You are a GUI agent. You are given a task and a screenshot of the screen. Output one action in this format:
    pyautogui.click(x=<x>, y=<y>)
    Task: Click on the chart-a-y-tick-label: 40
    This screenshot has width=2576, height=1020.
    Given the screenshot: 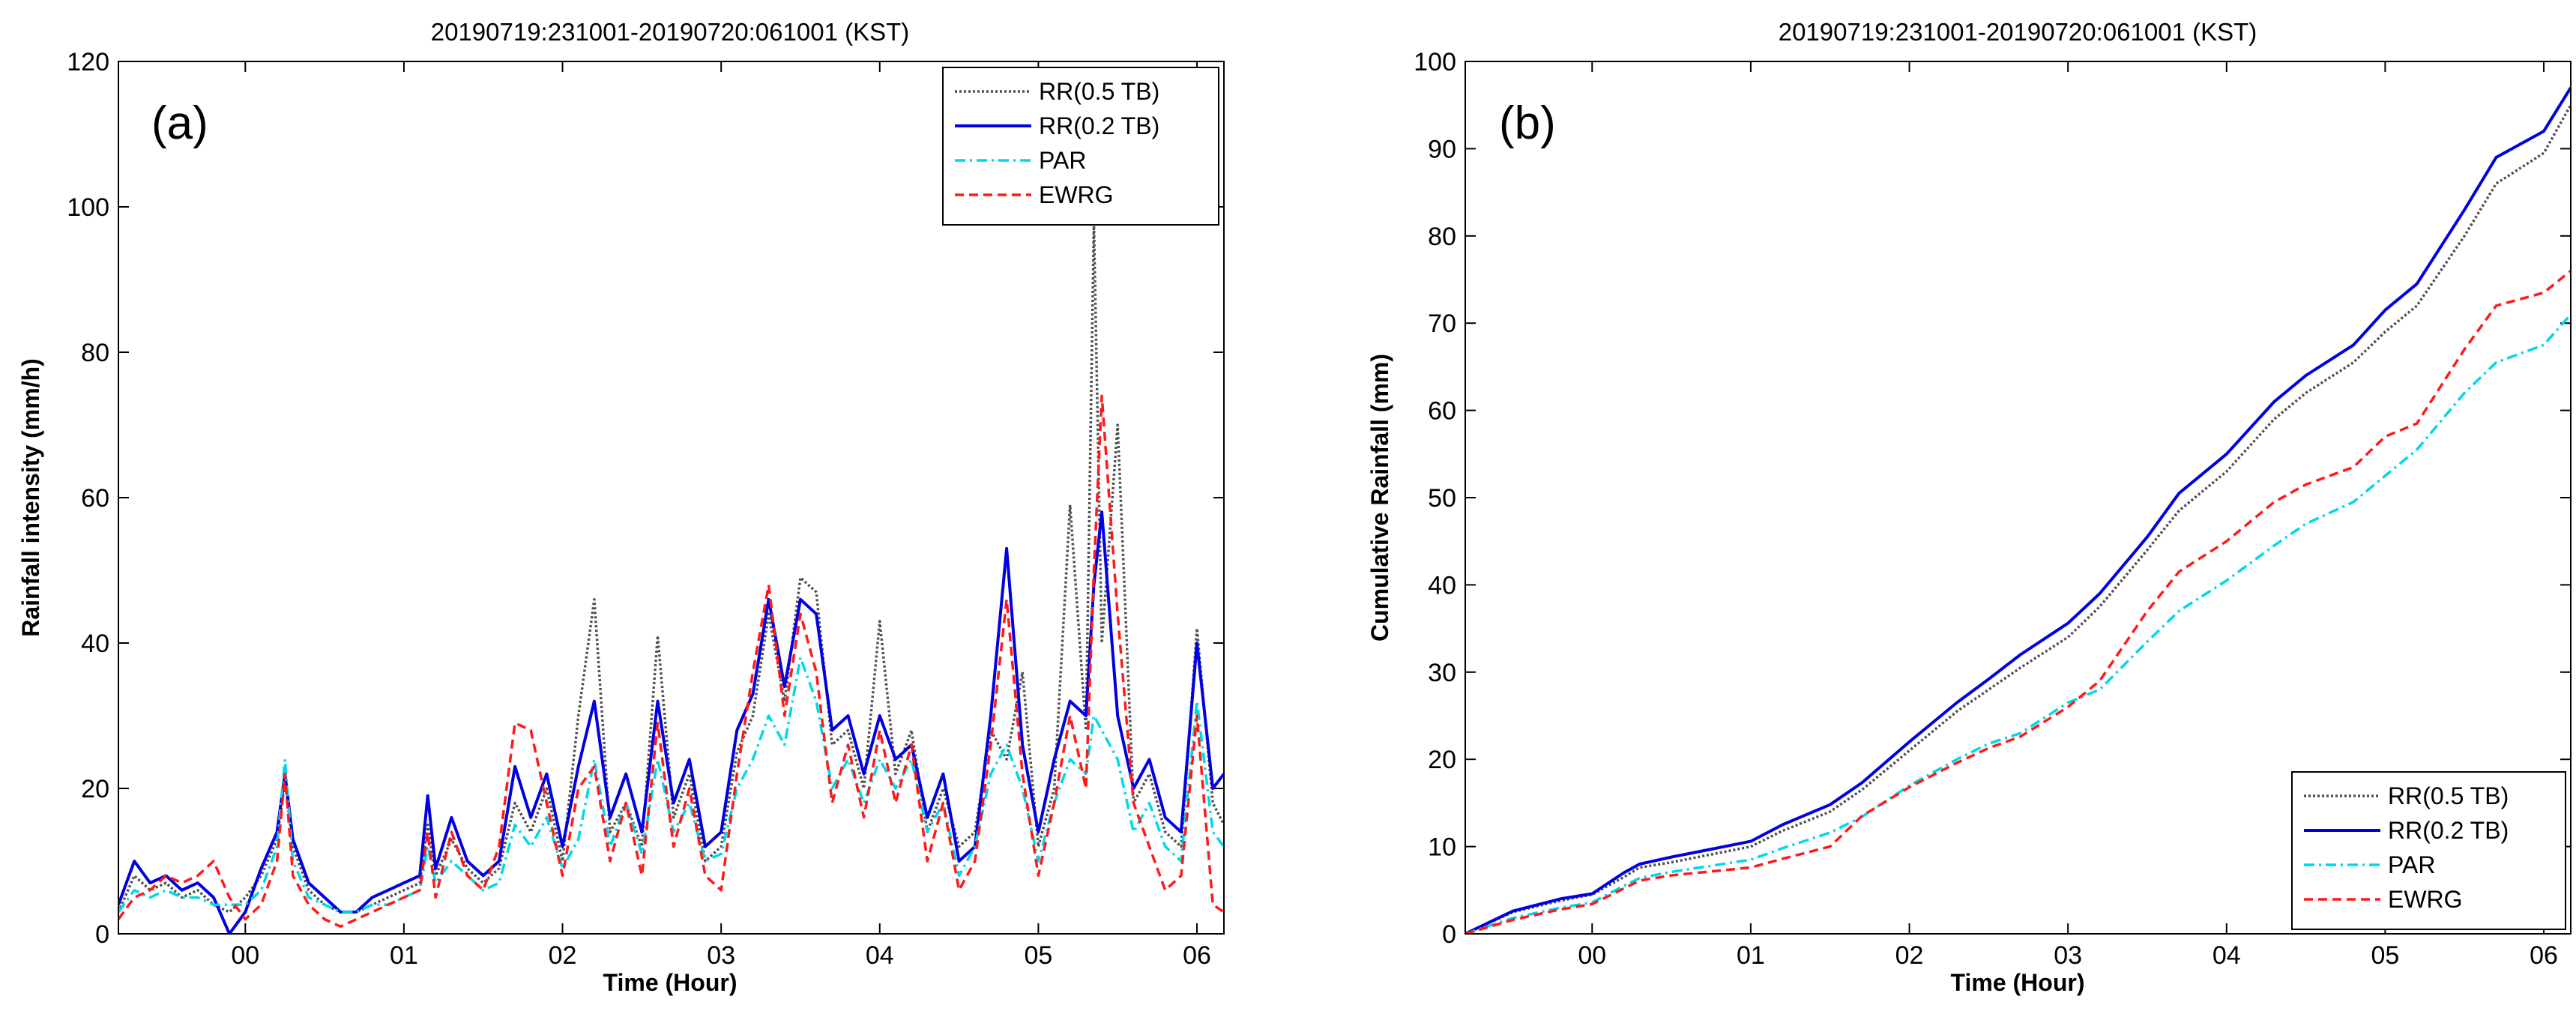 What is the action you would take?
    pyautogui.click(x=95, y=644)
    